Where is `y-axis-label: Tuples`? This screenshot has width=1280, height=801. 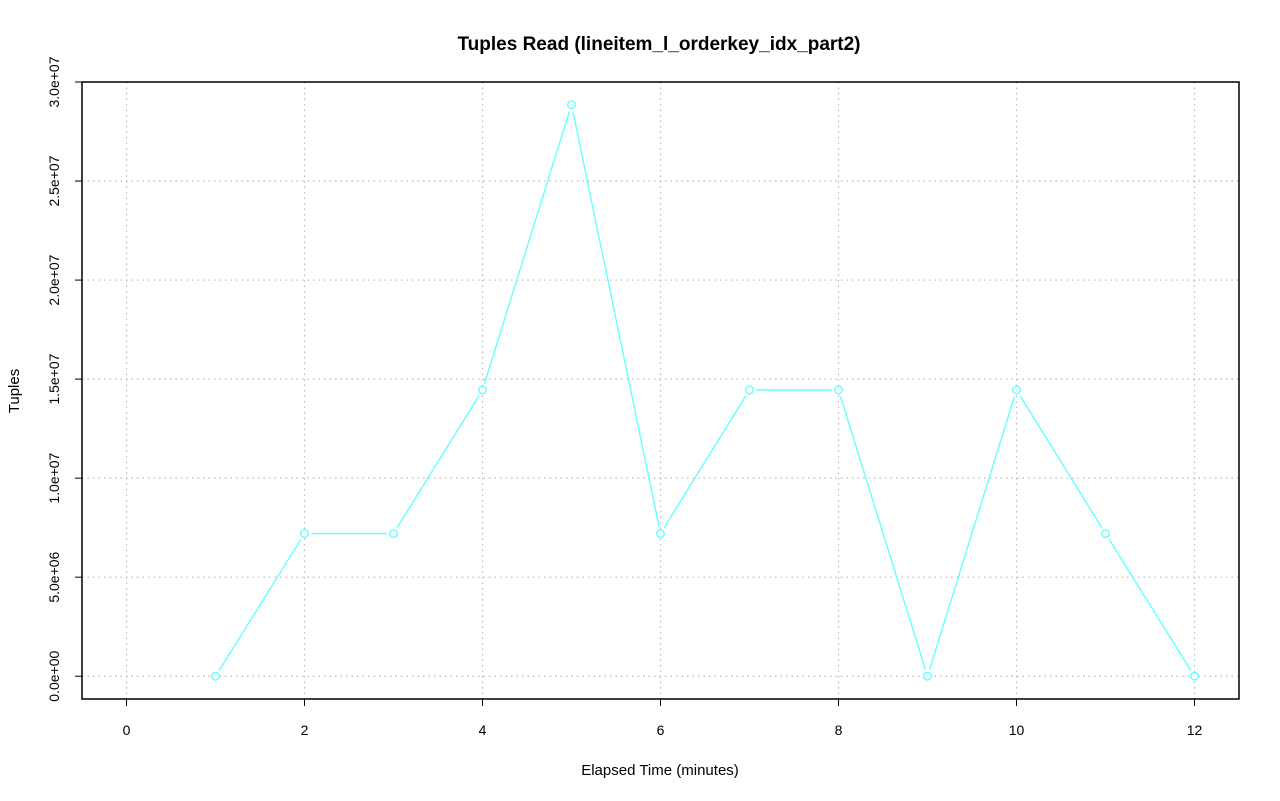 y-axis-label: Tuples is located at coordinates (14, 391).